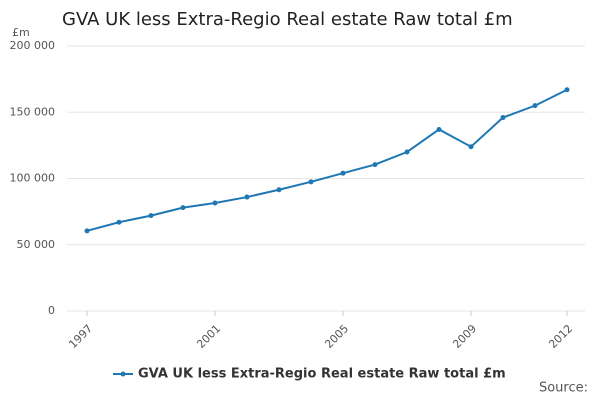 The image size is (600, 400). What do you see at coordinates (80, 336) in the screenshot?
I see `x-tick-label: 1997` at bounding box center [80, 336].